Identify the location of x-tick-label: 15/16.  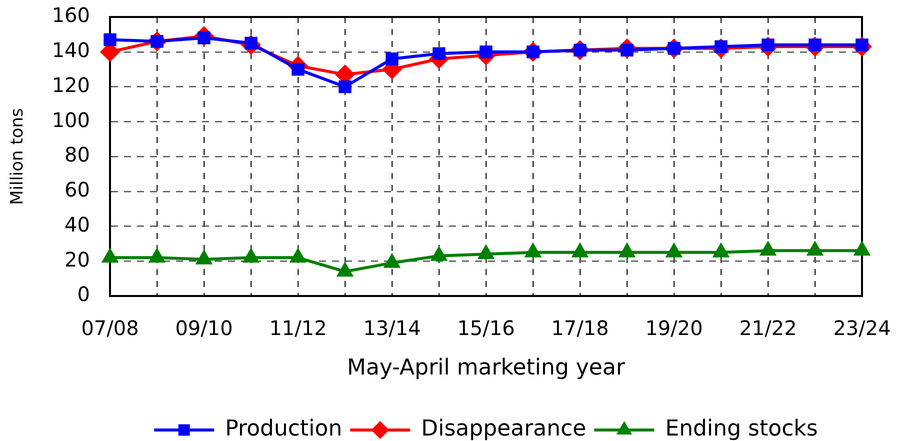
(486, 328).